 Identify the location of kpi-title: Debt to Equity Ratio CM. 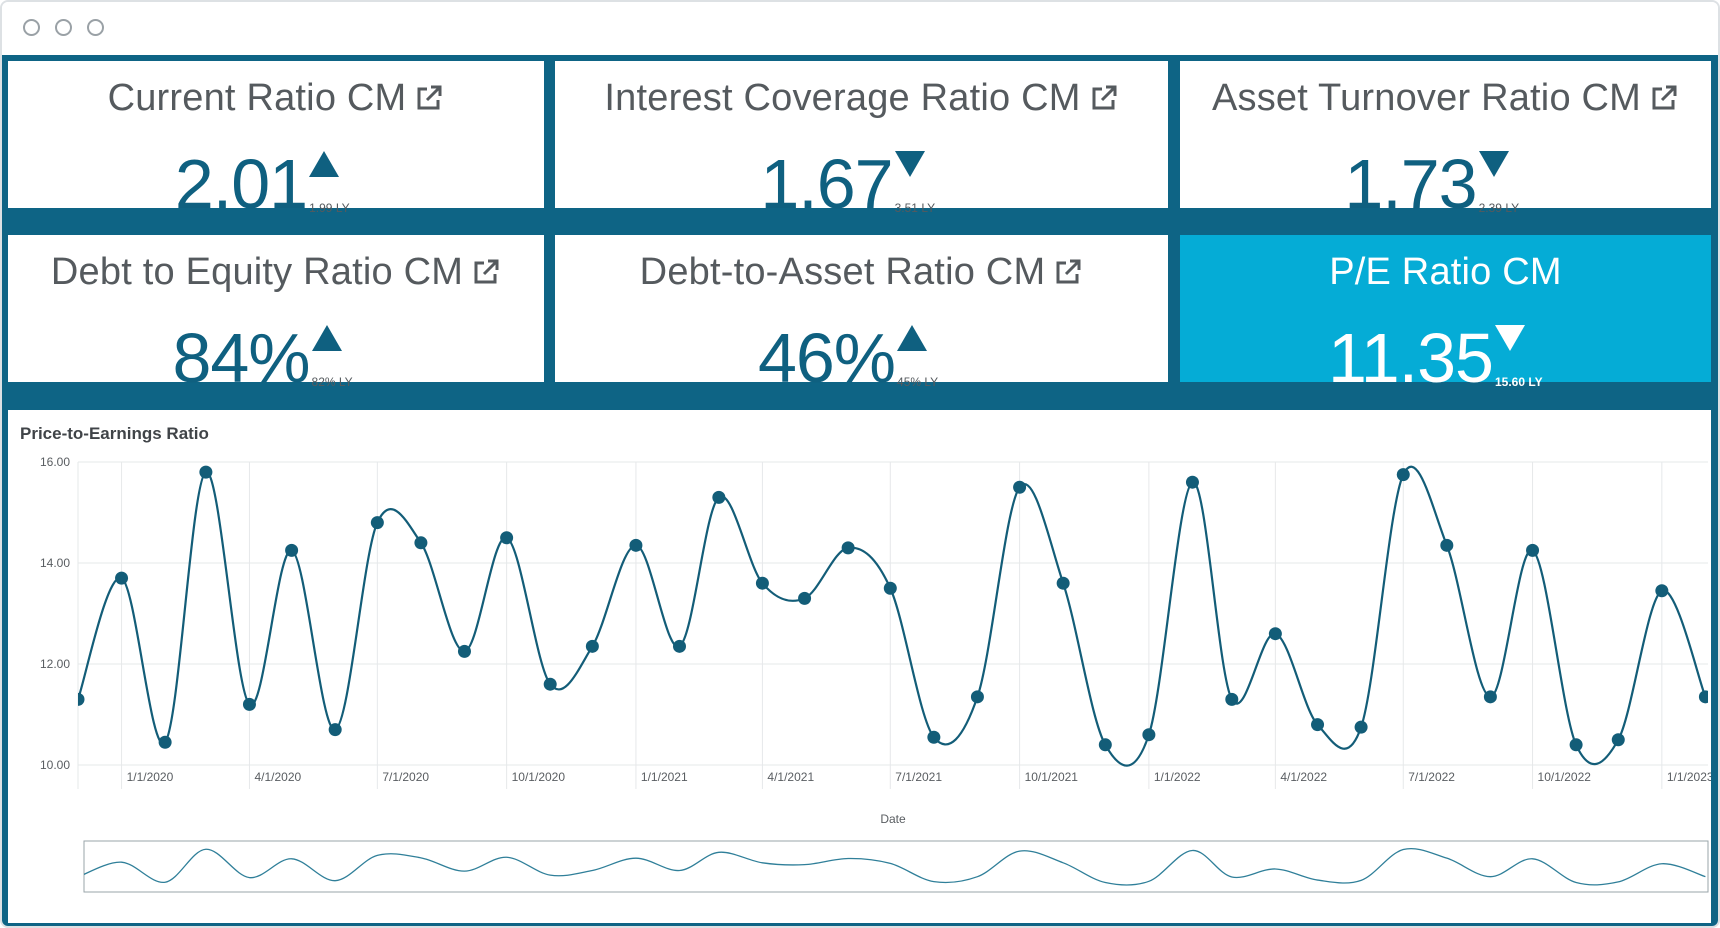
(276, 272).